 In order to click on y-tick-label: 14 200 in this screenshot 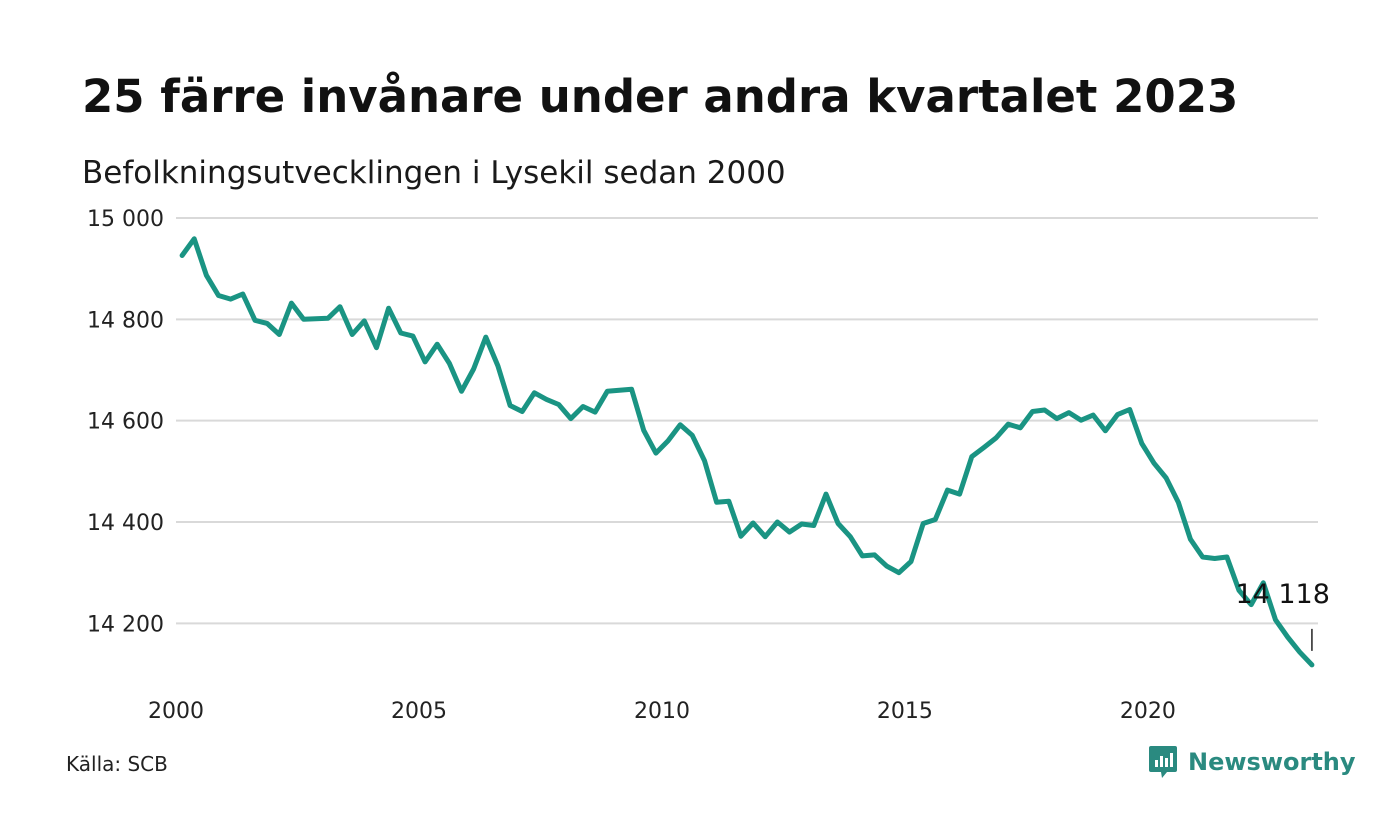, I will do `click(125, 624)`.